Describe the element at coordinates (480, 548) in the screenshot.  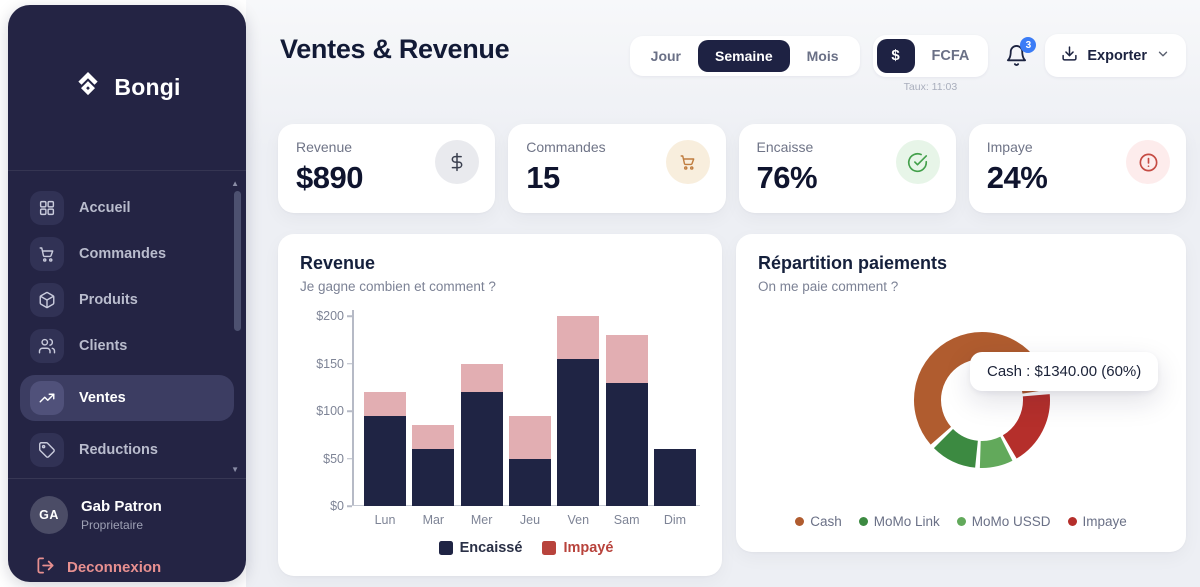
I see `legend-item-encaissé: Encaissé` at that location.